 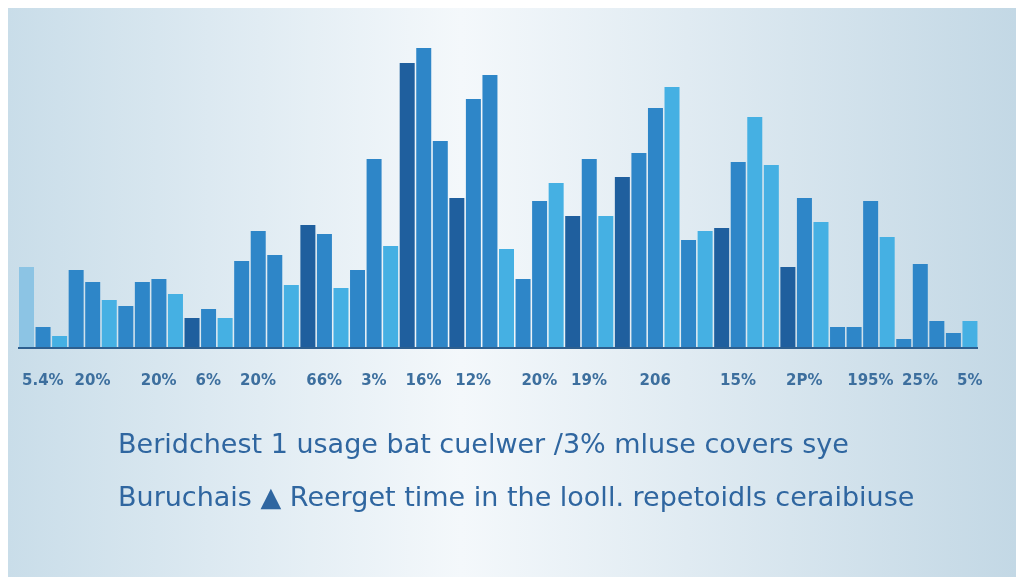 What do you see at coordinates (374, 379) in the screenshot?
I see `x-tick-label: 3%` at bounding box center [374, 379].